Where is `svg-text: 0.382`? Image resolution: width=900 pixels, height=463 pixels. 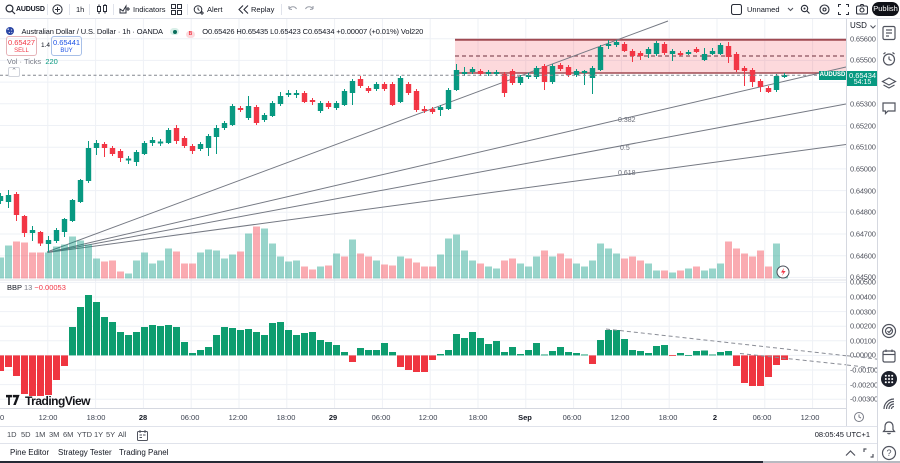 svg-text: 0.382 is located at coordinates (627, 120).